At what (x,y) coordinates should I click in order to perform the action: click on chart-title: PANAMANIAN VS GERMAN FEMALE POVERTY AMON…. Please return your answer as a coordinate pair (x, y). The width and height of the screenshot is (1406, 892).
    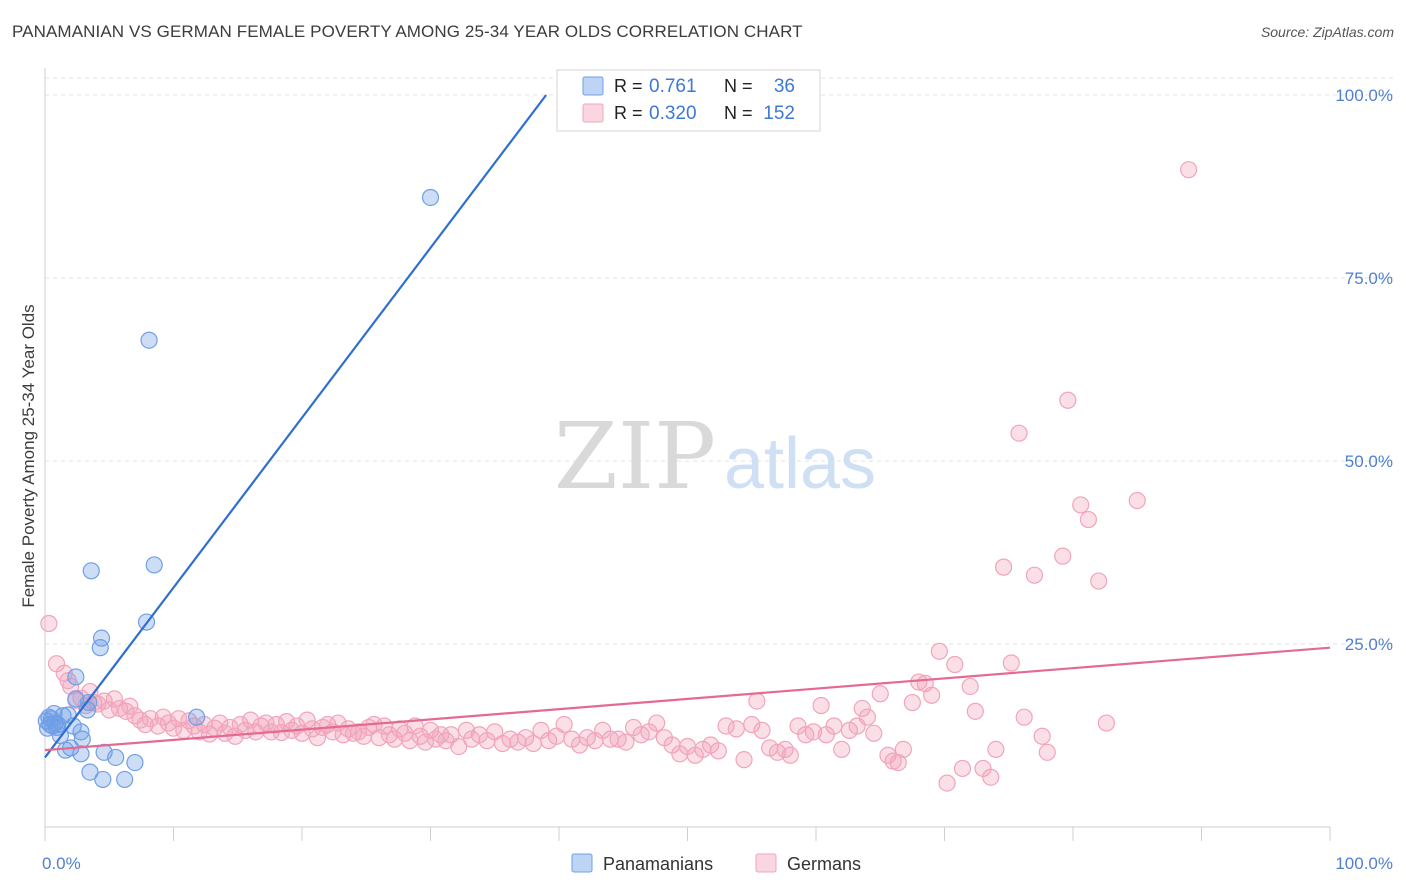
    Looking at the image, I should click on (407, 31).